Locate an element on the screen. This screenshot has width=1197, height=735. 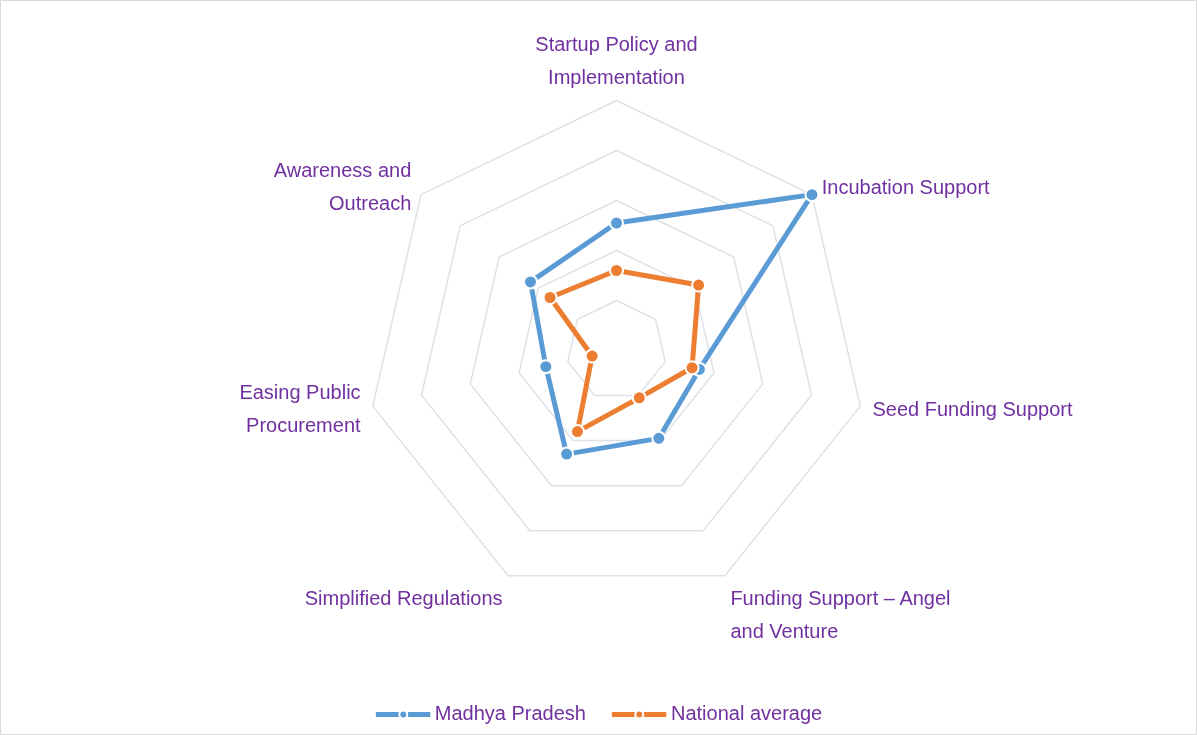
spoke-label: Simplified Regulations is located at coordinates (403, 598).